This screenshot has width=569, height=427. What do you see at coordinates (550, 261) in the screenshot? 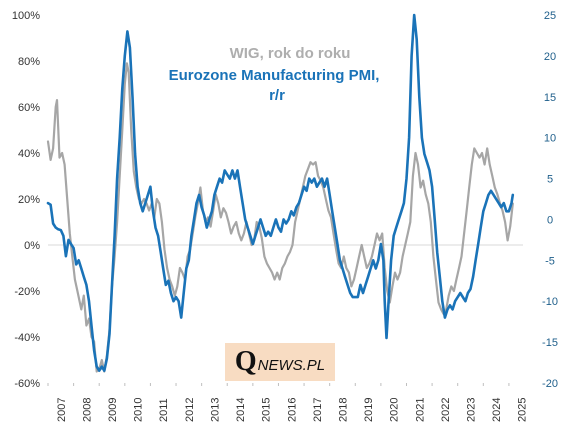
I see `right-tick-label: -5` at bounding box center [550, 261].